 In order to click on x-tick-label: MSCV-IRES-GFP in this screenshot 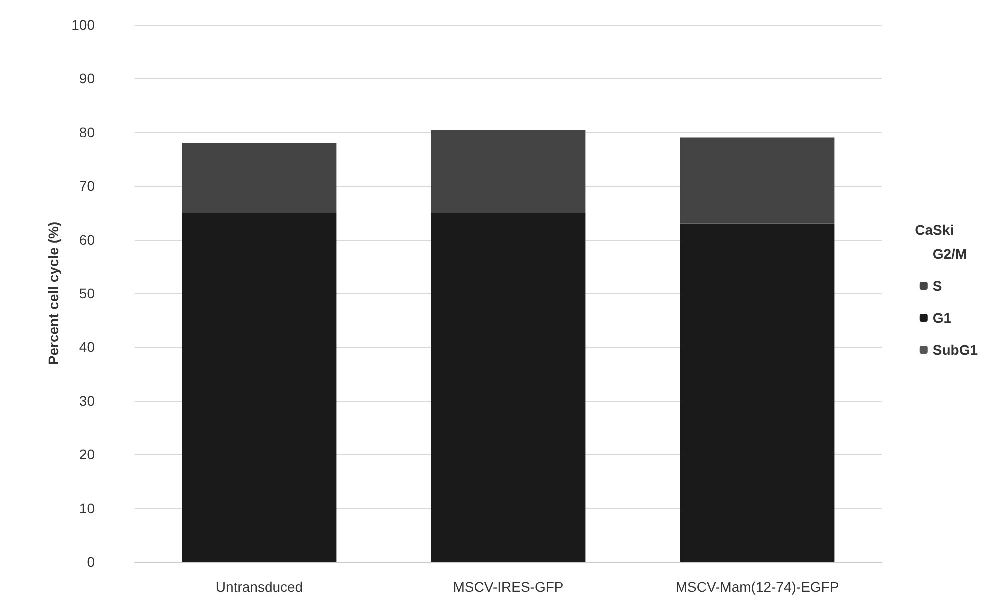, I will do `click(508, 587)`.